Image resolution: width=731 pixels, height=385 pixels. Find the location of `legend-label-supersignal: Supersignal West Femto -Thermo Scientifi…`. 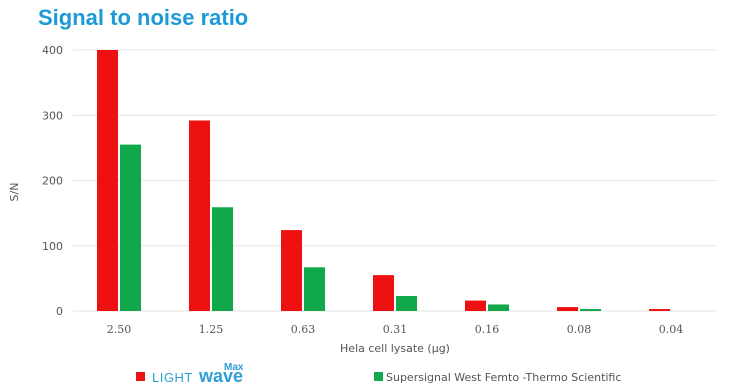

legend-label-supersignal: Supersignal West Femto -Thermo Scientifi… is located at coordinates (503, 377).